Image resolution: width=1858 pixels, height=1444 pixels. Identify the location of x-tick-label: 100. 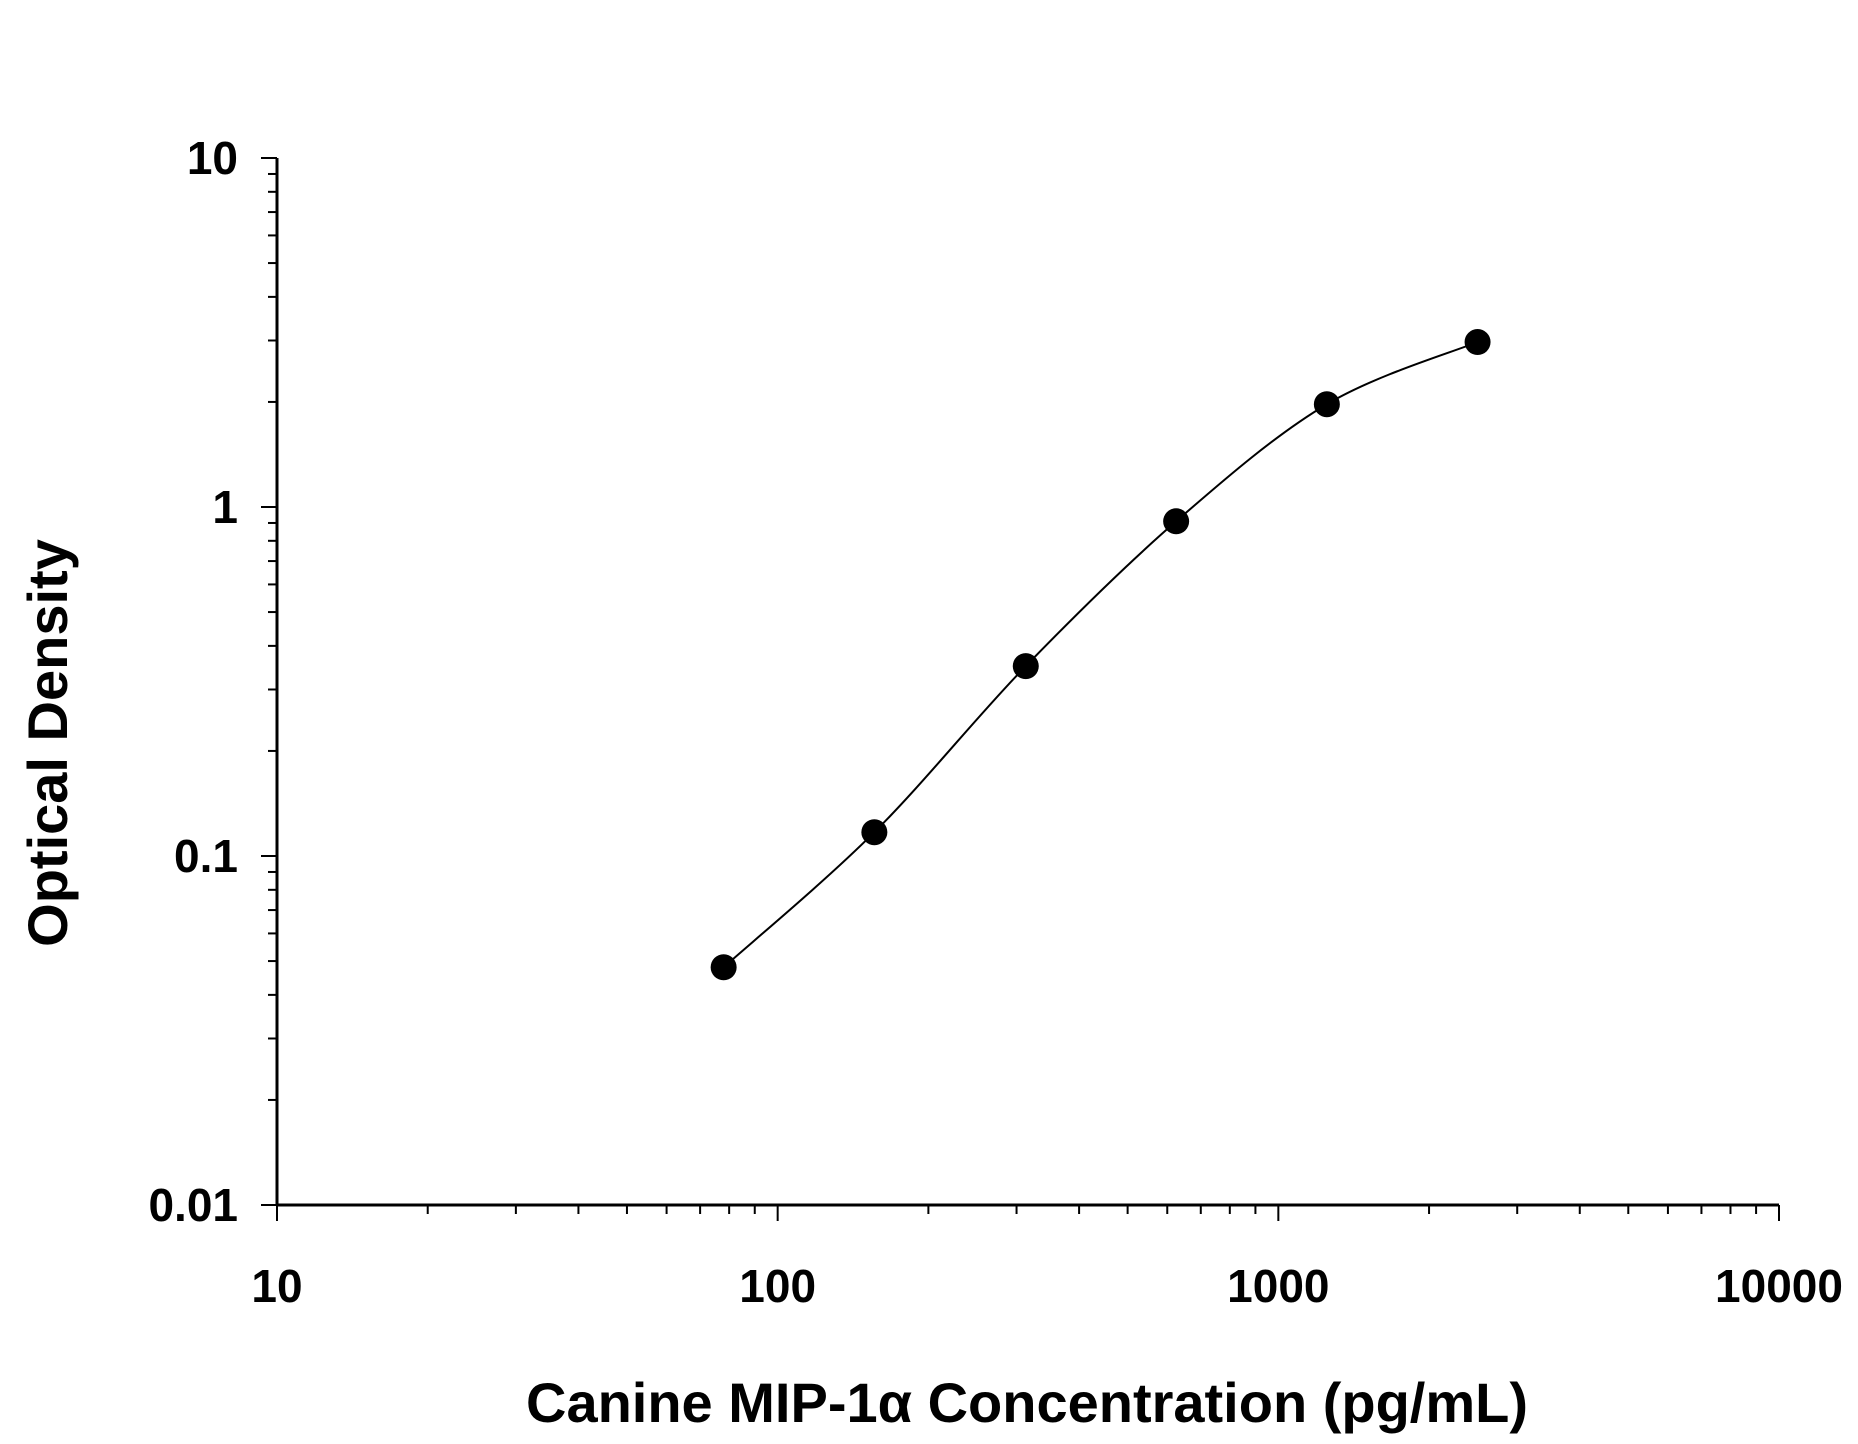
(777, 1286).